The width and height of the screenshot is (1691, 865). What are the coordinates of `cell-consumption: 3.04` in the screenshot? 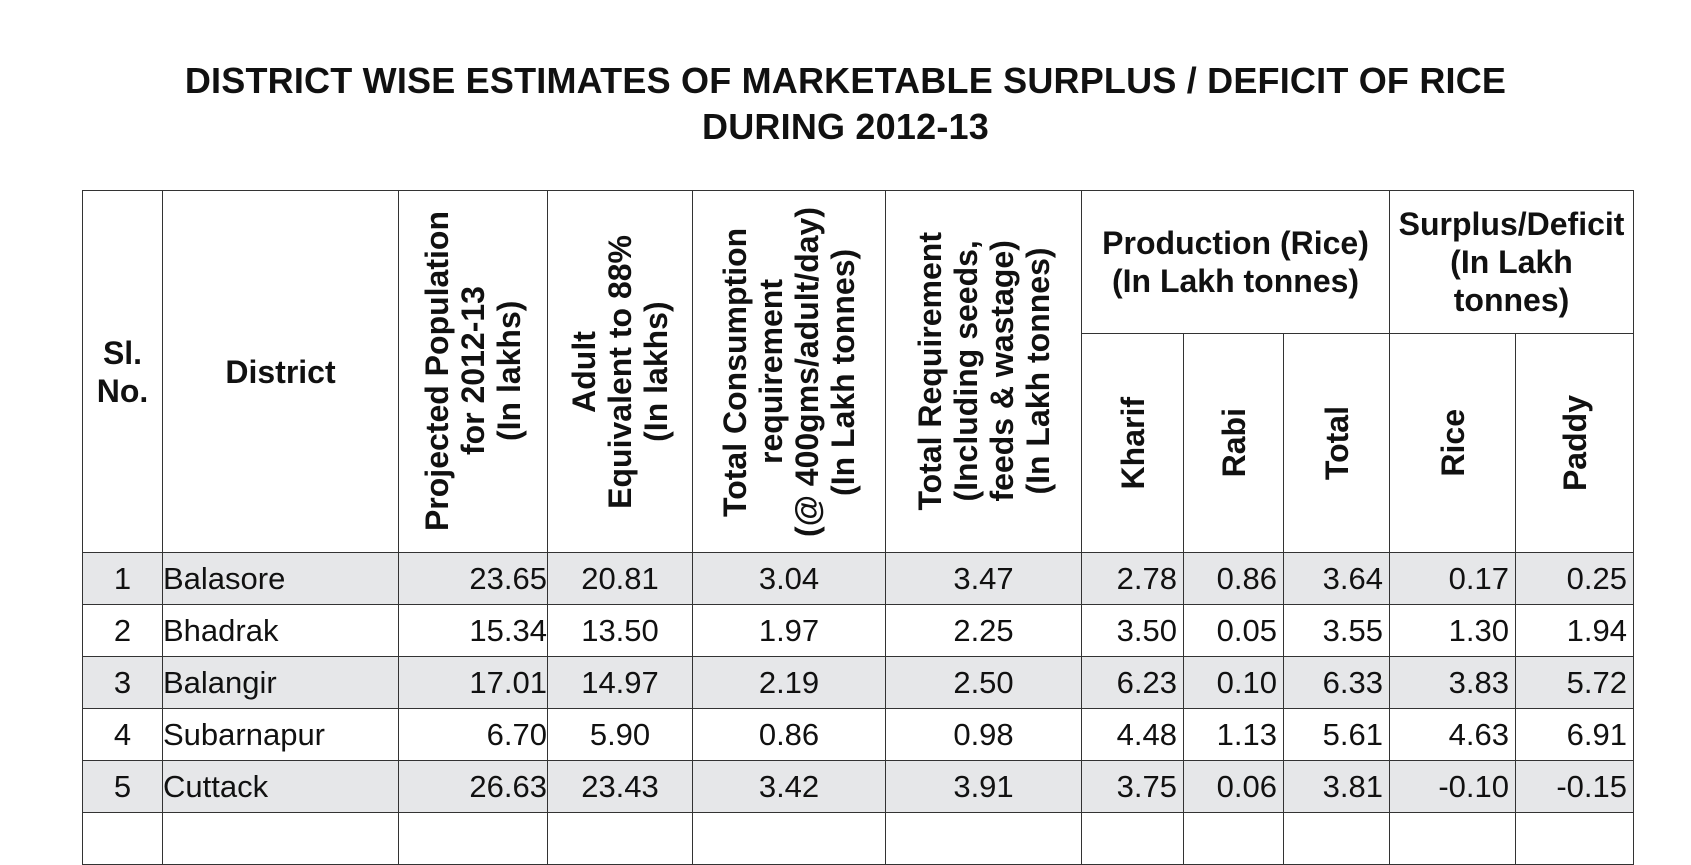 It's located at (789, 578).